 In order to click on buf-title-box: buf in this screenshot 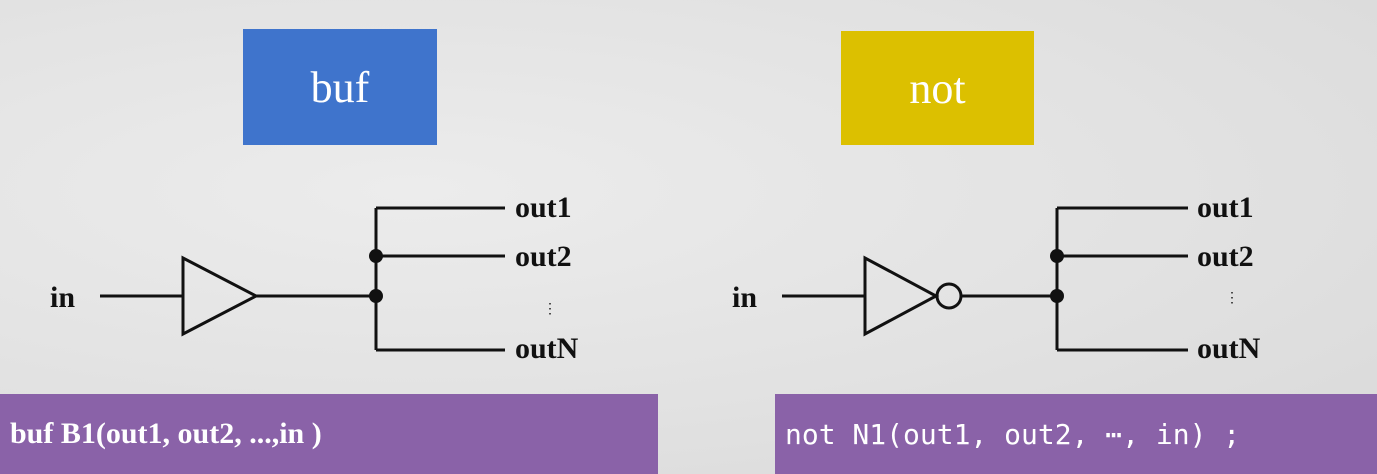, I will do `click(340, 87)`.